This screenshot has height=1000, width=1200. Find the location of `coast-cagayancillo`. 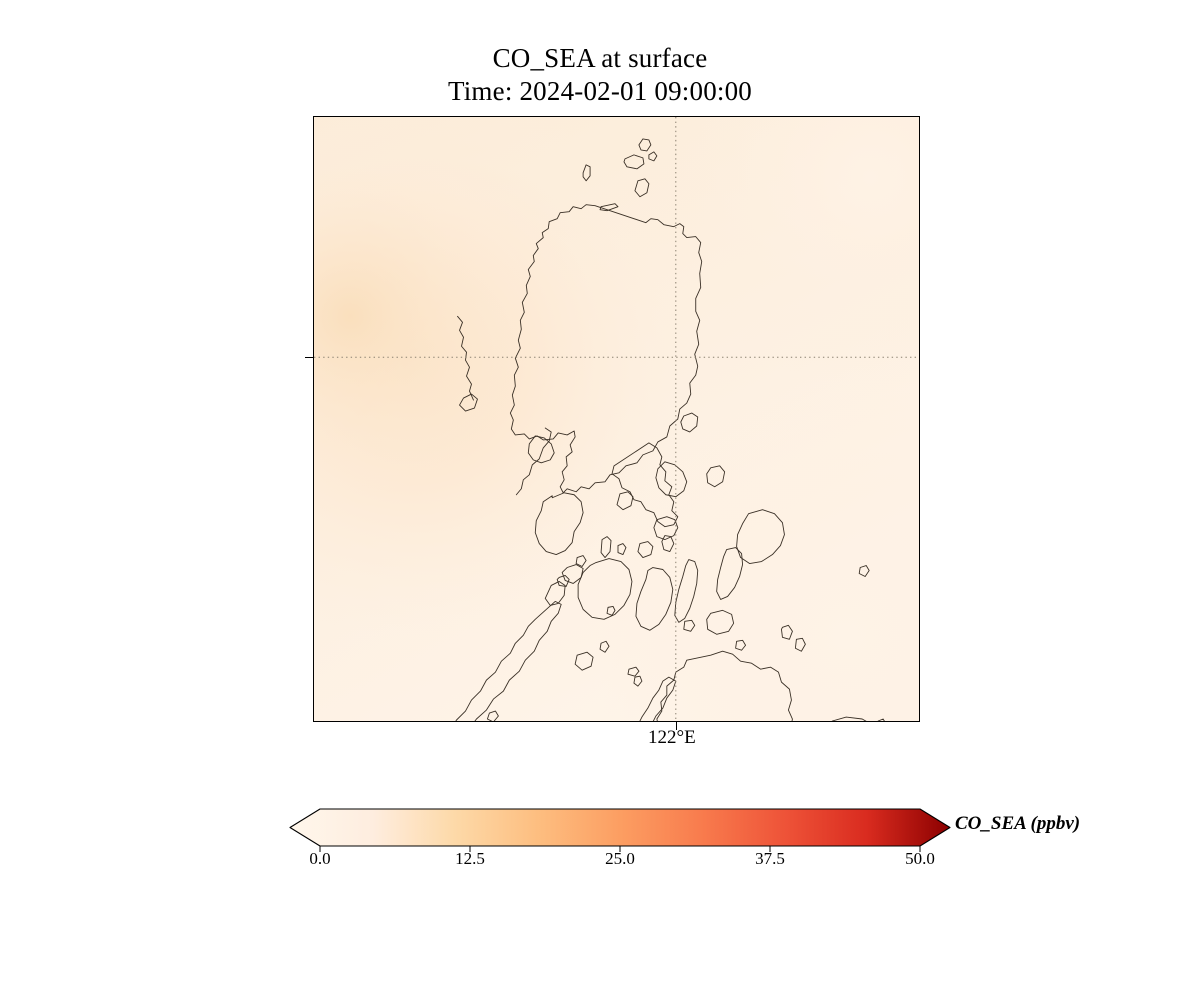

coast-cagayancillo is located at coordinates (638, 681).